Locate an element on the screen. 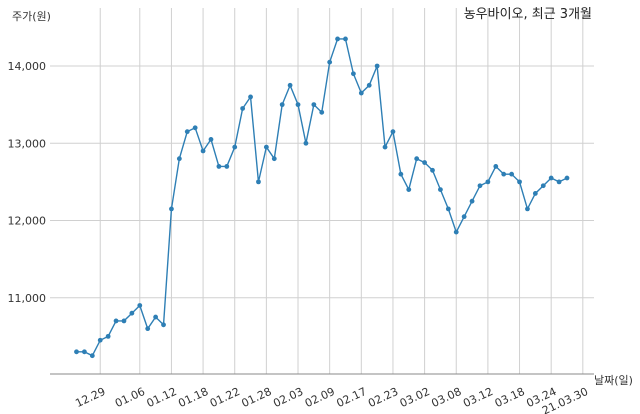  y-tick-label: 14,000 is located at coordinates (27, 66).